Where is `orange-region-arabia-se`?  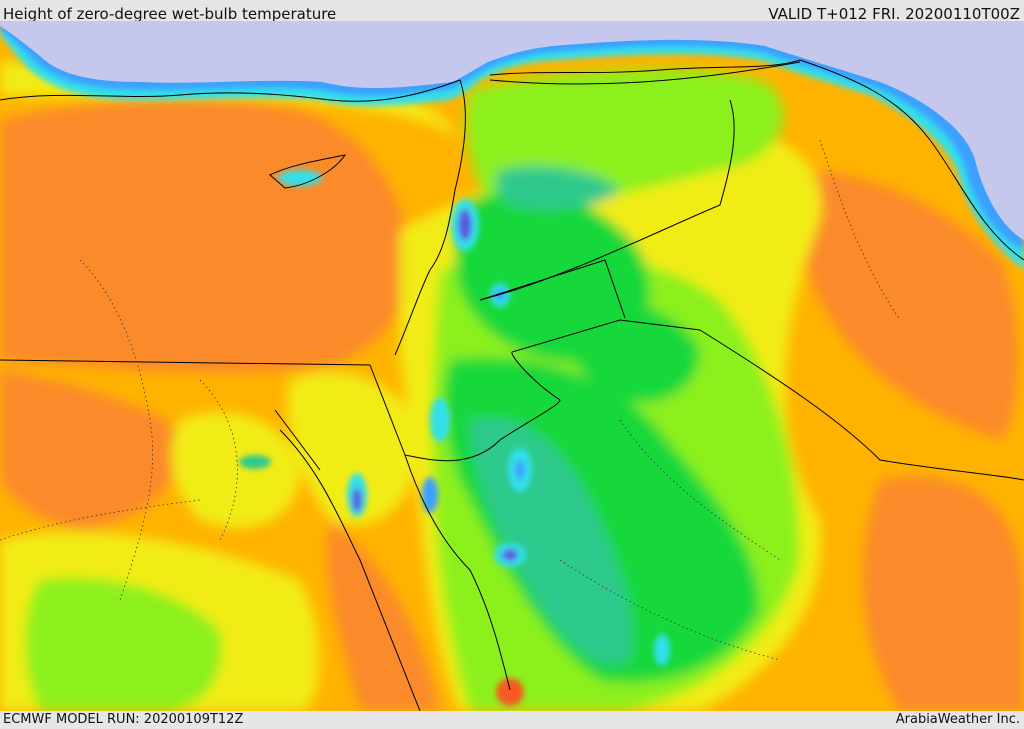
orange-region-arabia-se is located at coordinates (943, 594).